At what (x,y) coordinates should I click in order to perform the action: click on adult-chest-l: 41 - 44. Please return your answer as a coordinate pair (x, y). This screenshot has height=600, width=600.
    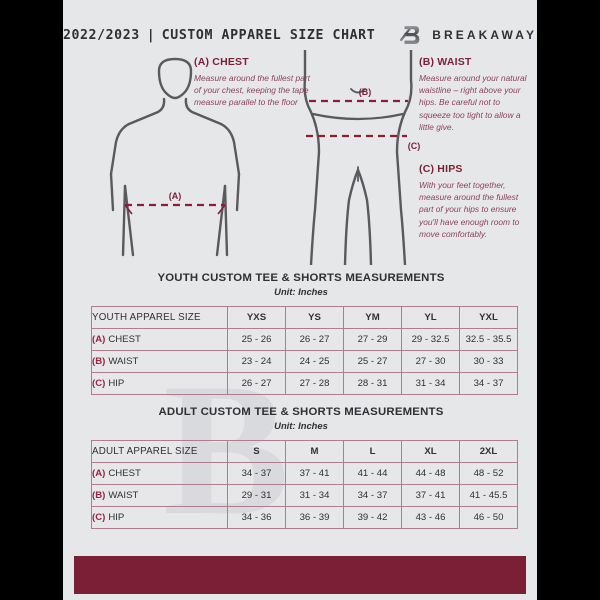
    Looking at the image, I should click on (372, 473).